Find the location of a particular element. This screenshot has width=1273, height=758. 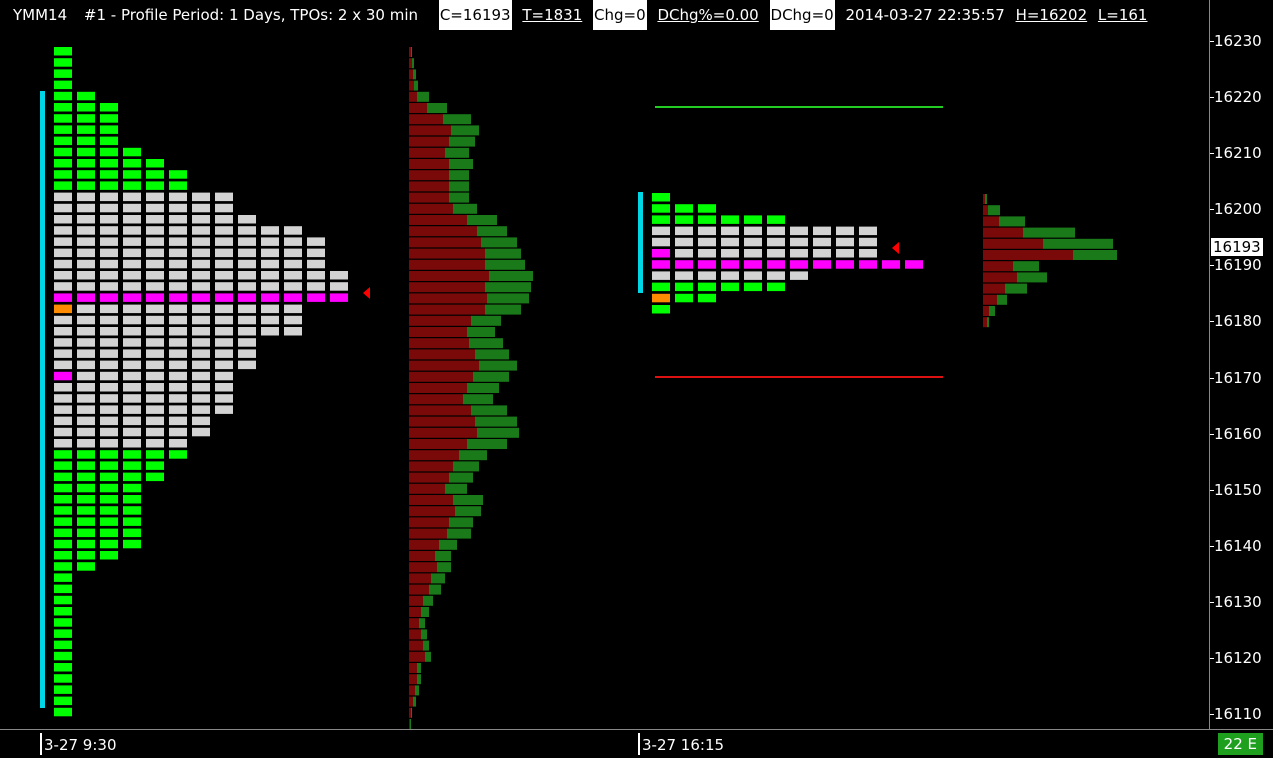

price-tick-label: 16150 is located at coordinates (1238, 489).